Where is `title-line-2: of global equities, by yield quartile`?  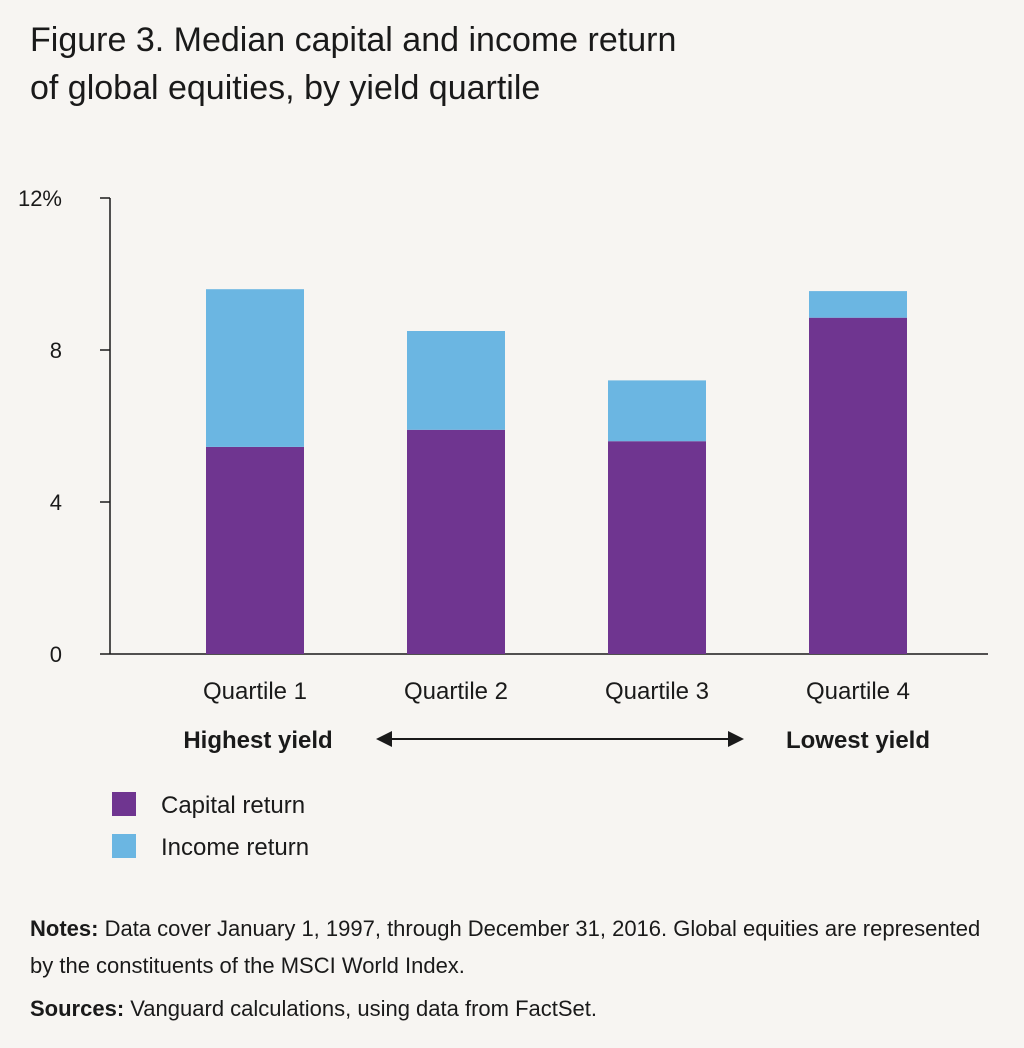
title-line-2: of global equities, by yield quartile is located at coordinates (285, 88).